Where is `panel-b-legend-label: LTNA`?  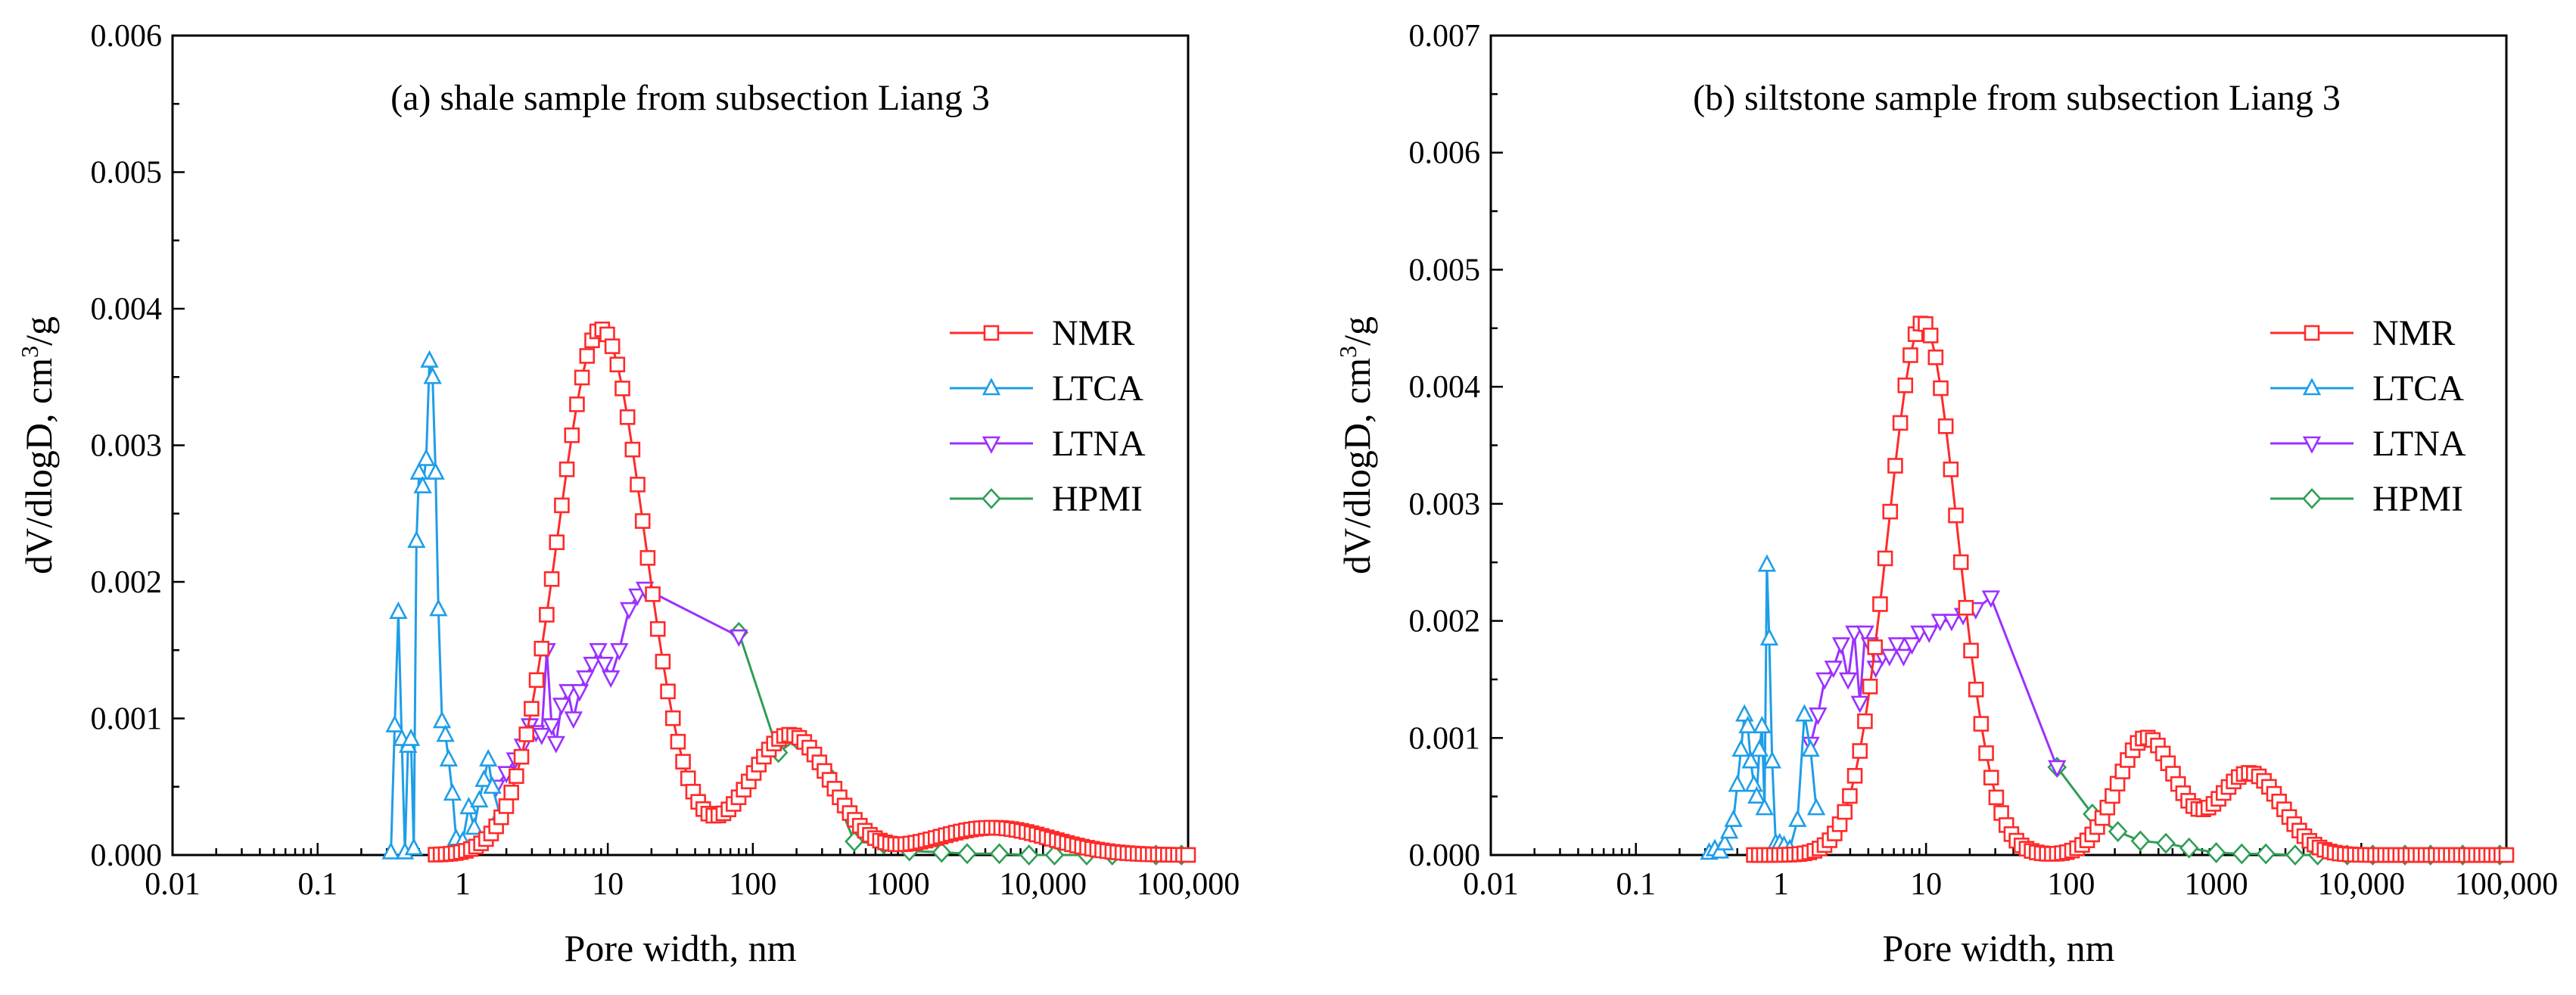 panel-b-legend-label: LTNA is located at coordinates (2419, 444).